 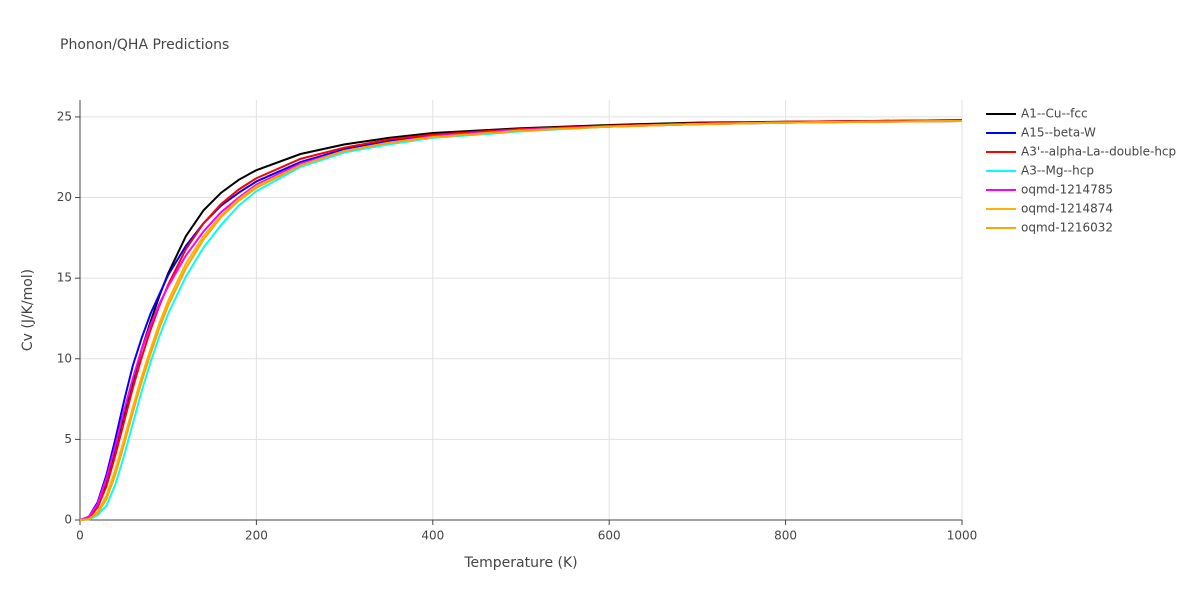 What do you see at coordinates (68, 520) in the screenshot?
I see `y-tick-label: 0` at bounding box center [68, 520].